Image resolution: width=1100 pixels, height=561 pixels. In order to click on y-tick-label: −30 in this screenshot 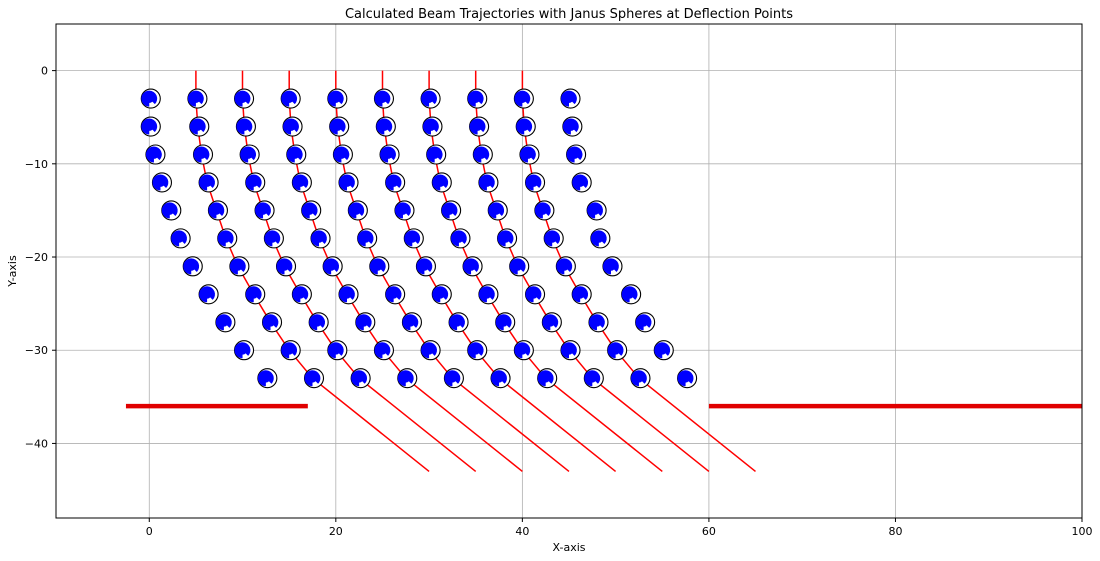, I will do `click(36, 350)`.